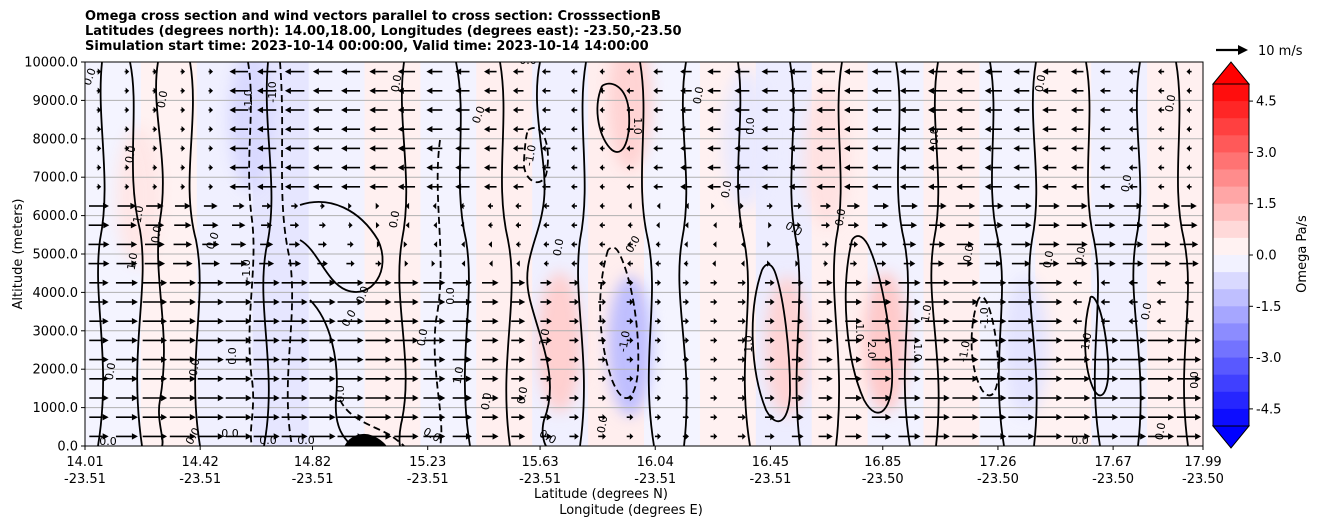  What do you see at coordinates (1268, 409) in the screenshot?
I see `colorbar-tick-label: -4.5` at bounding box center [1268, 409].